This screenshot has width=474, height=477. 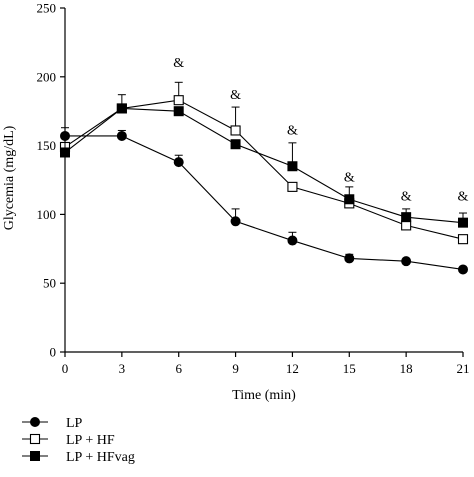 I want to click on legend: LP LP + HF LP + HFvag, so click(x=78, y=440).